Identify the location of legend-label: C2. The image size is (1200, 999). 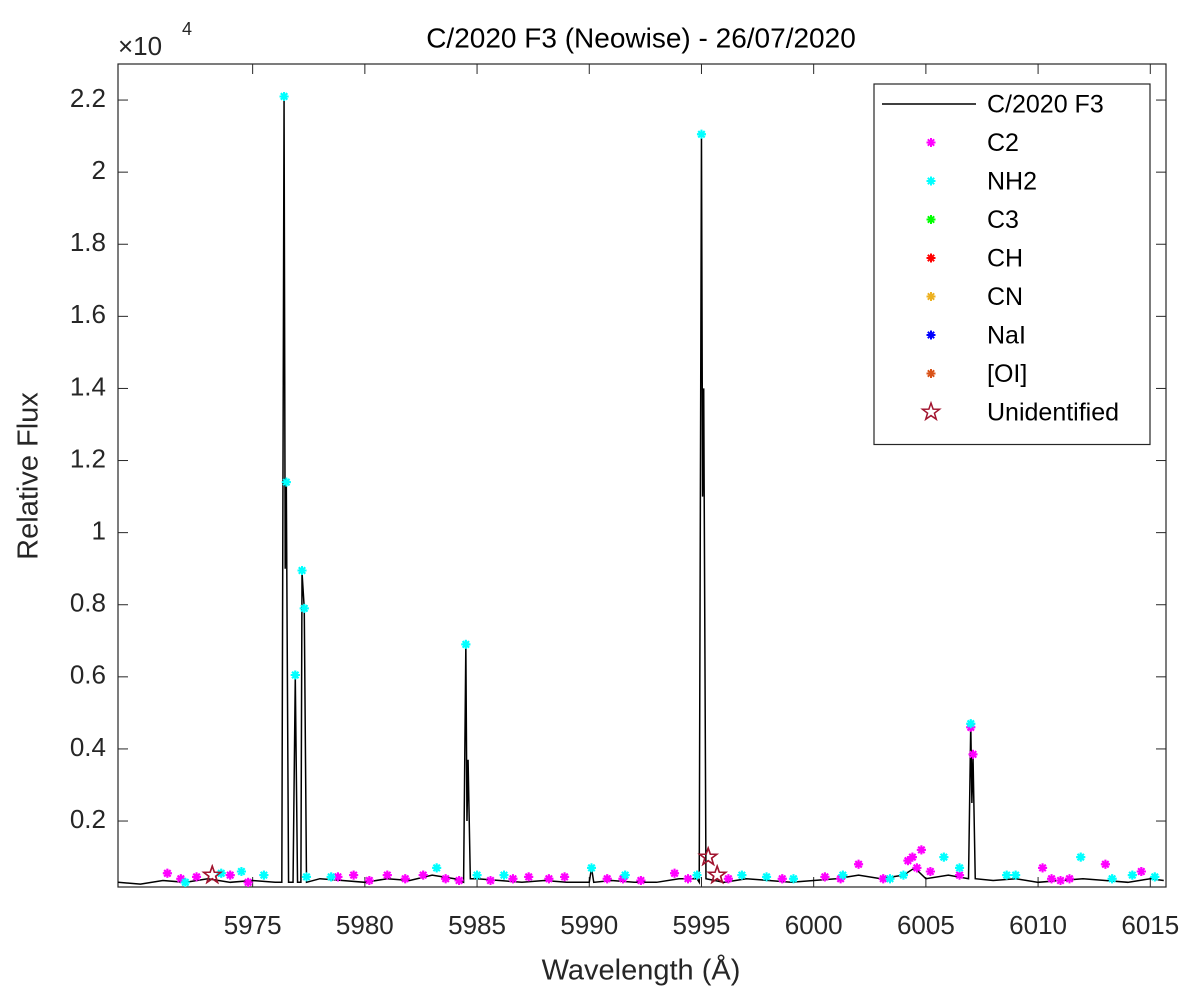
(1003, 143).